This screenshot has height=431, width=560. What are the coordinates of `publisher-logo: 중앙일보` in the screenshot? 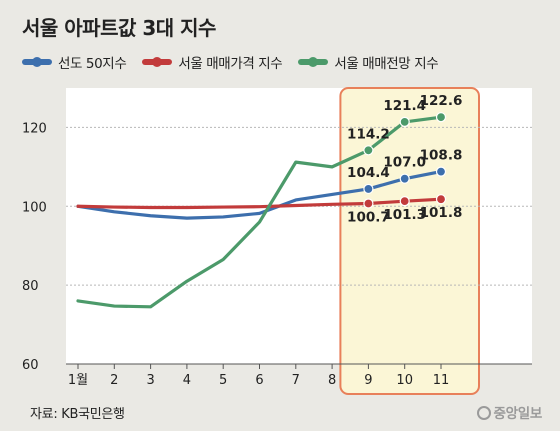 It's located at (509, 412).